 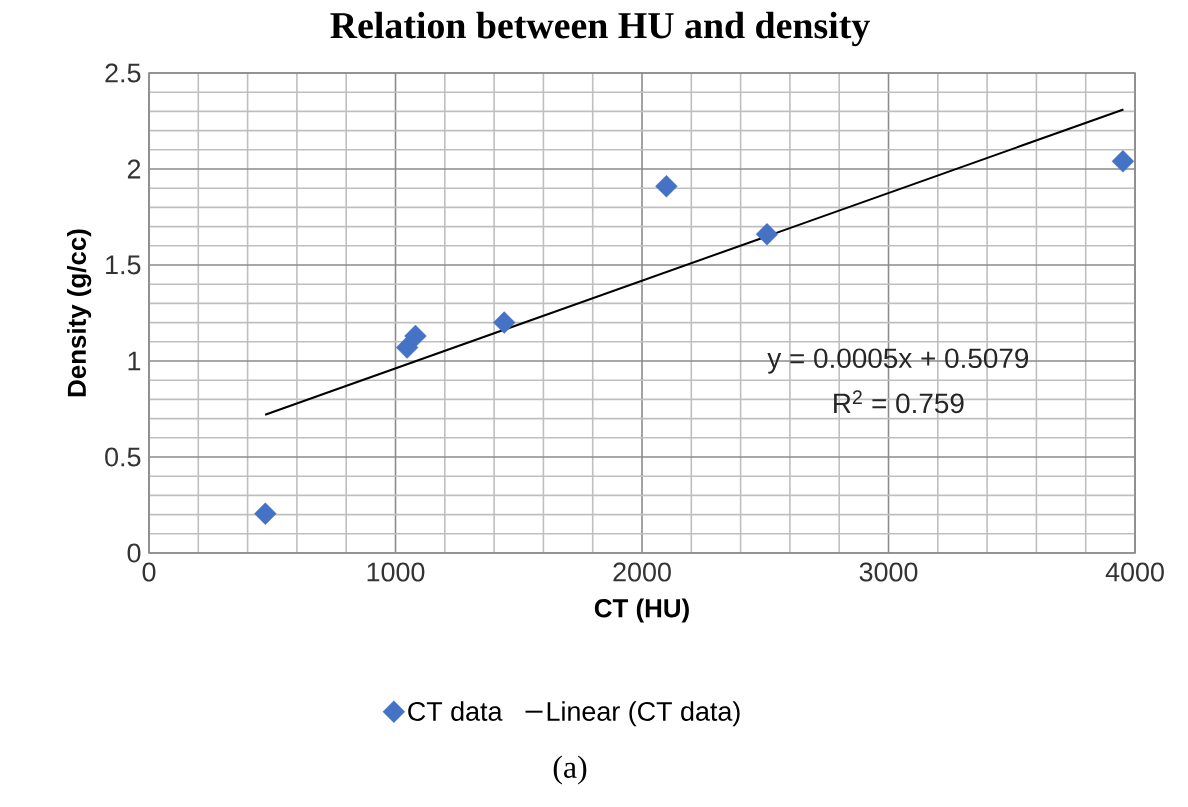 I want to click on y-axis-title: Density (g/cc), so click(x=79, y=313).